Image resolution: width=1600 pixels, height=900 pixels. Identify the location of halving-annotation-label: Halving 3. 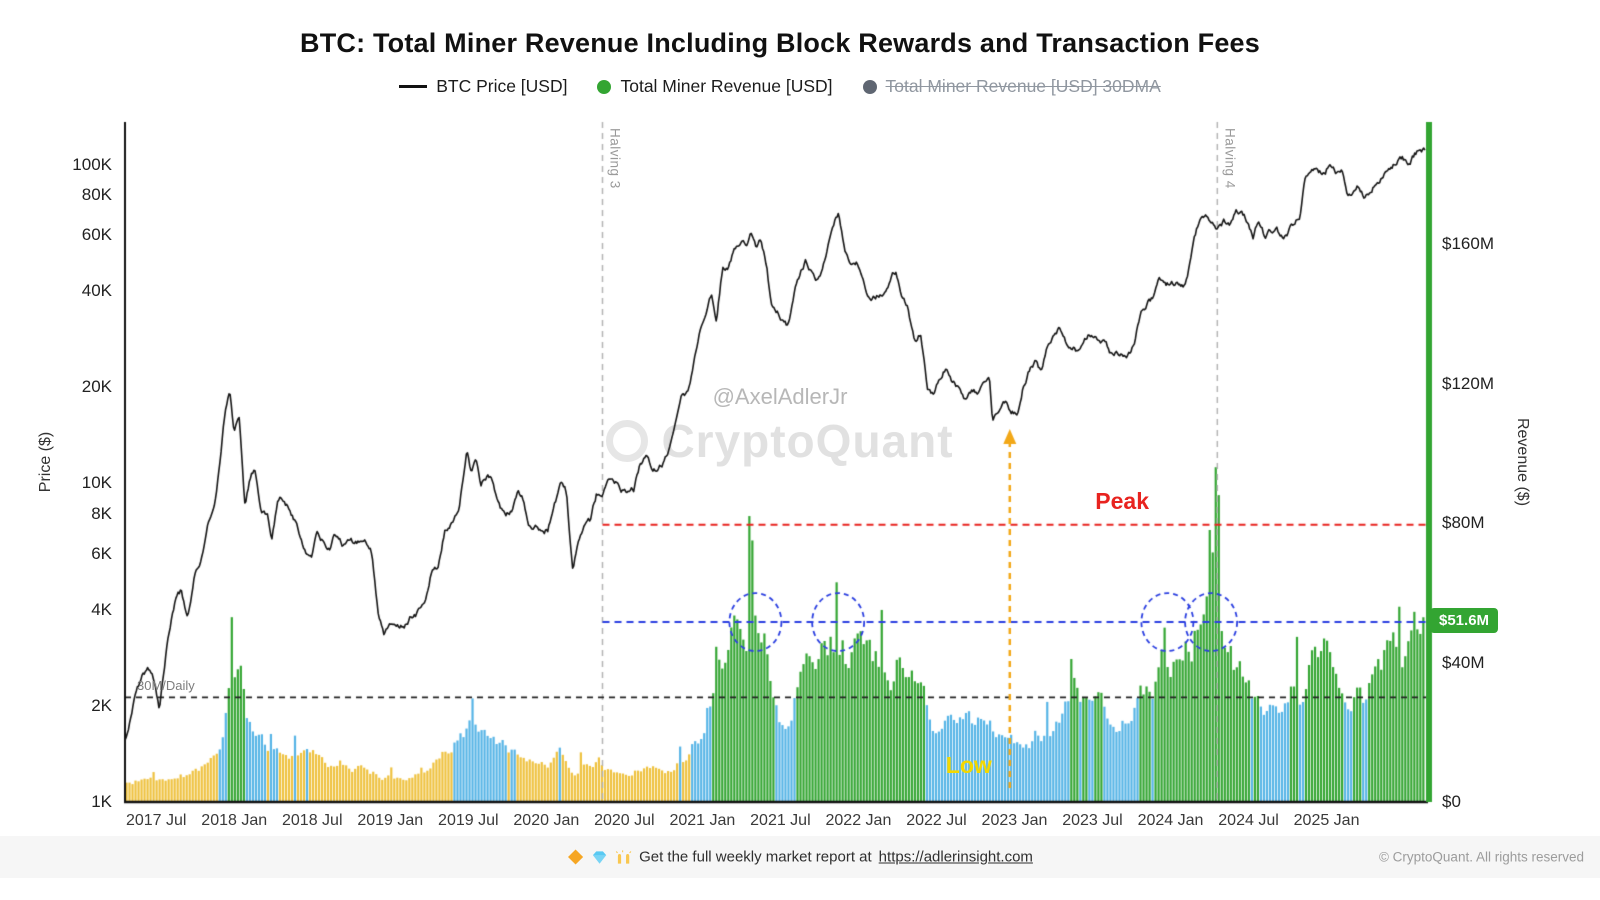
(615, 158).